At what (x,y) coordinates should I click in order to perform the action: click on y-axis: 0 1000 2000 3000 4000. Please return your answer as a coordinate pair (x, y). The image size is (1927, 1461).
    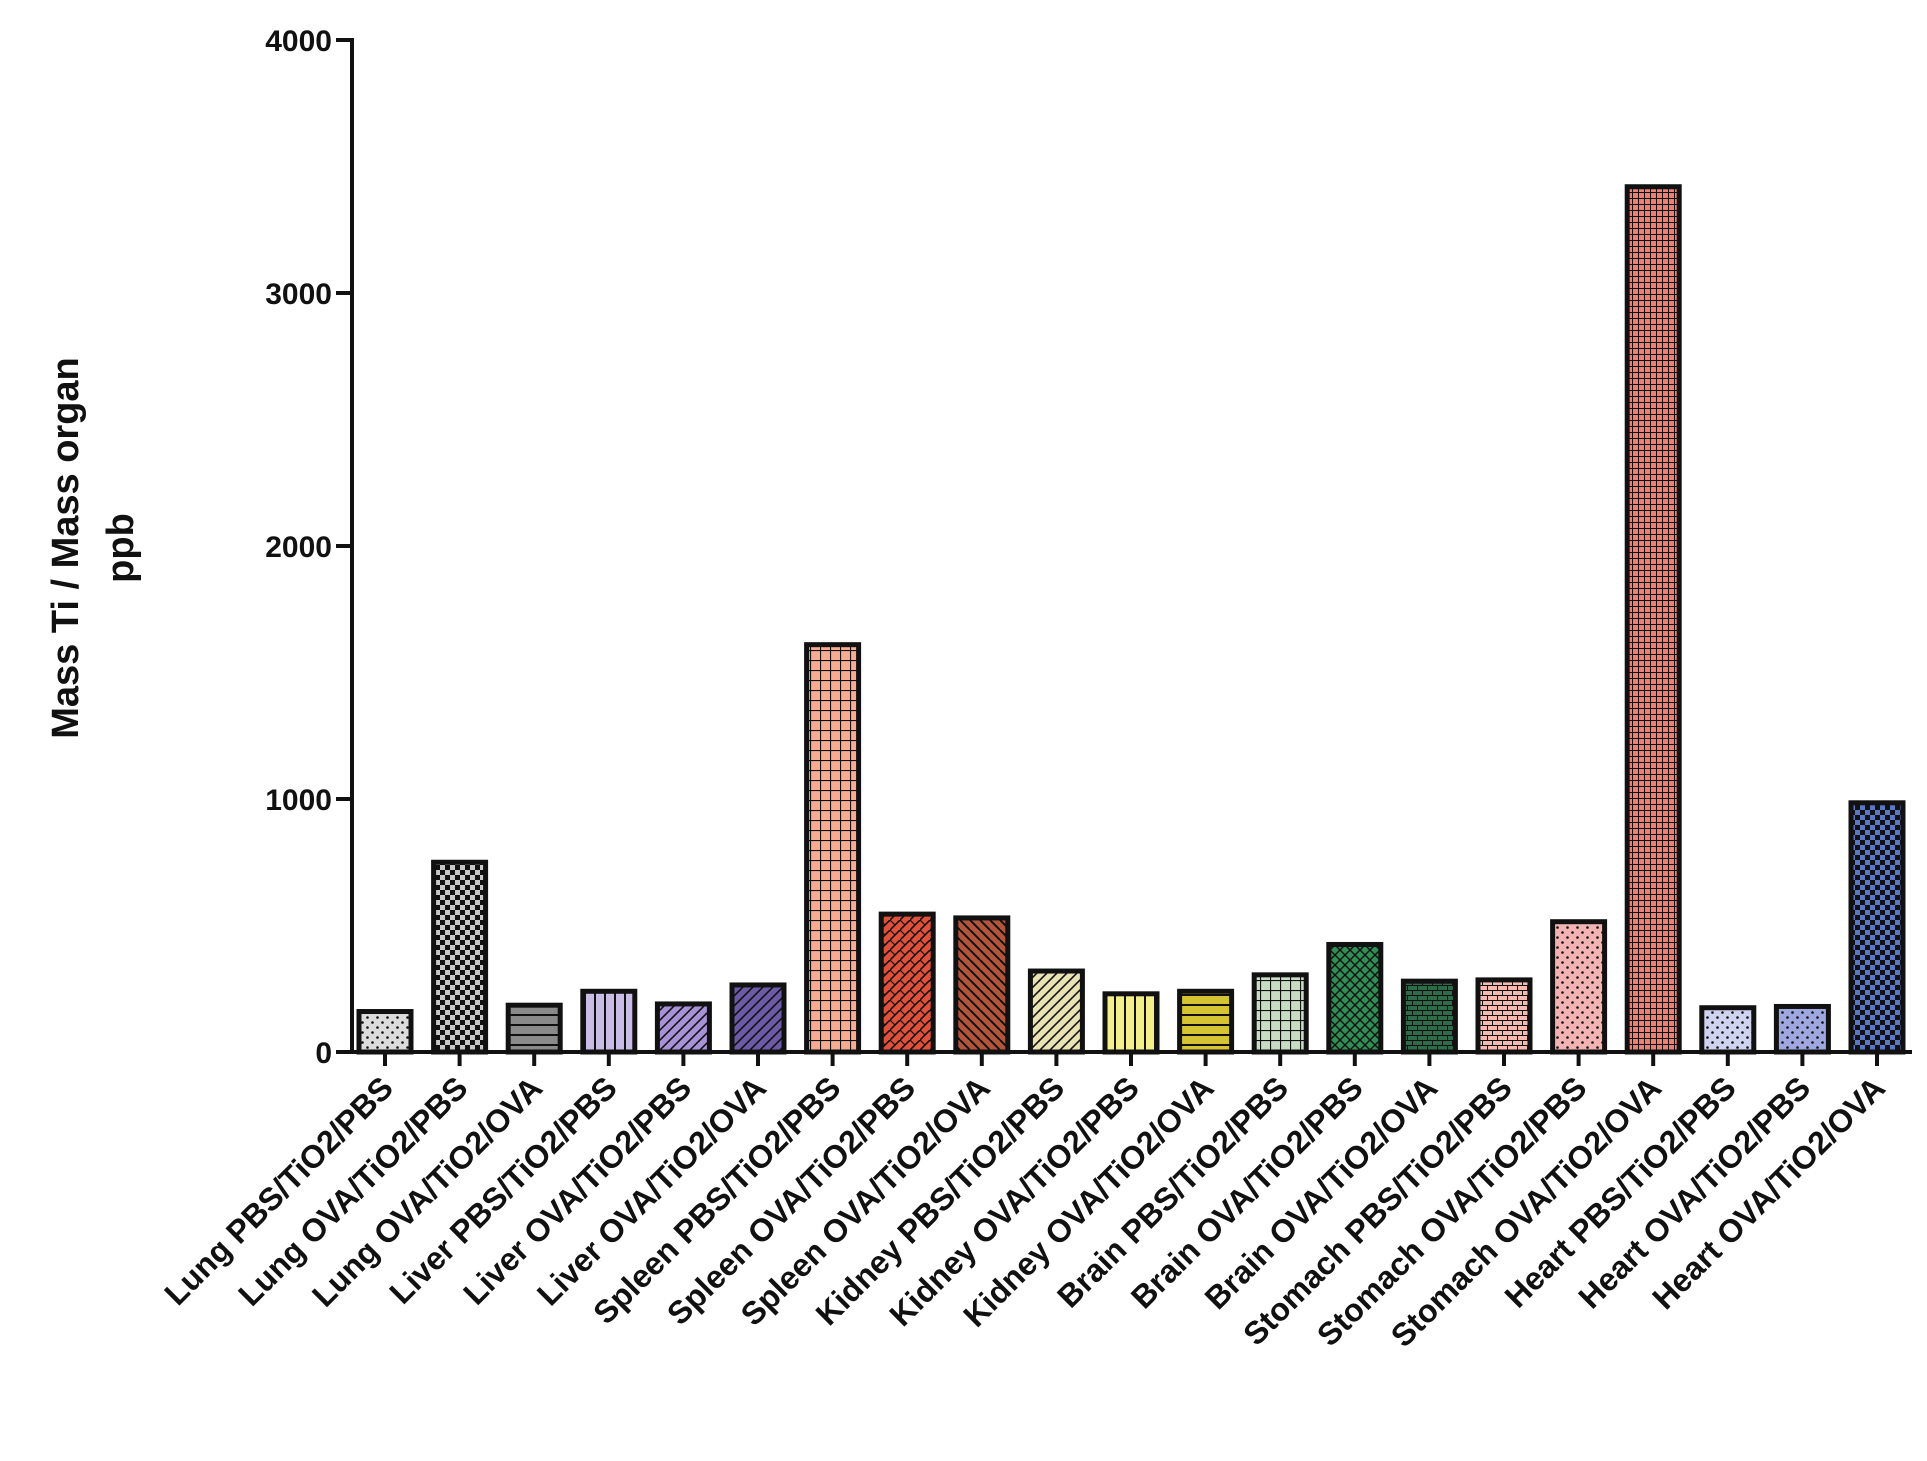
    Looking at the image, I should click on (309, 547).